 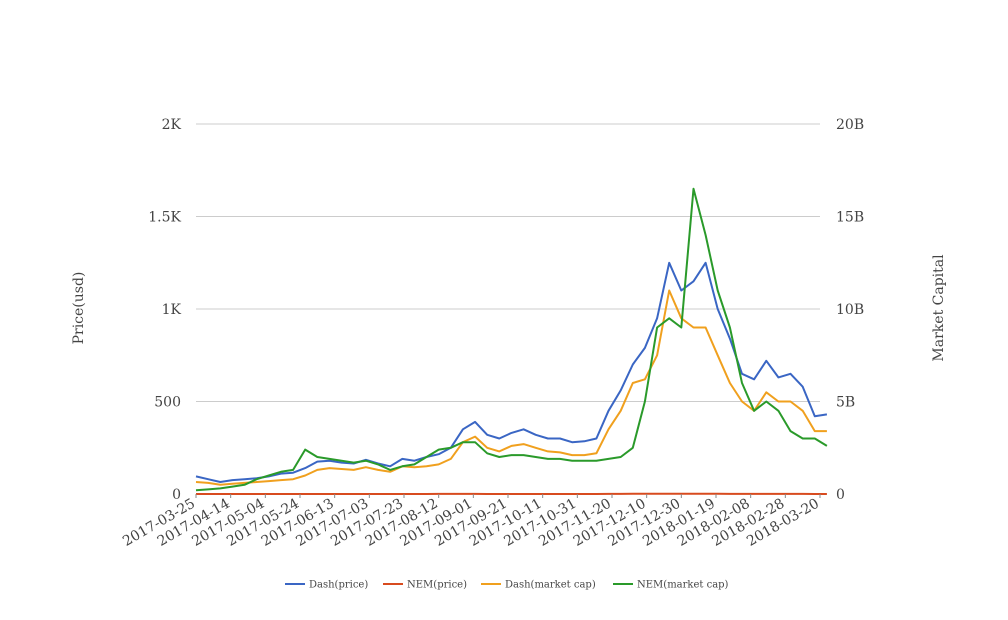 I want to click on left-tick-label: 500, so click(x=167, y=403).